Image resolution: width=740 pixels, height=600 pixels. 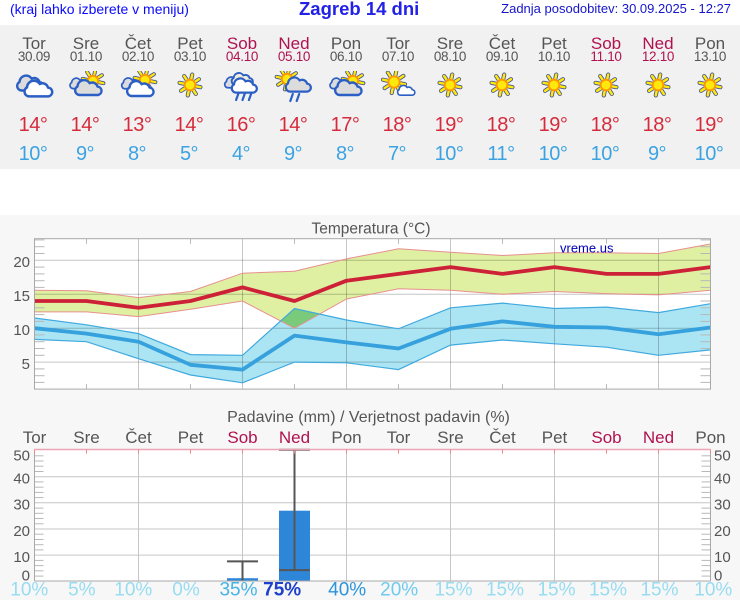 What do you see at coordinates (399, 590) in the screenshot?
I see `svg-text: 20%` at bounding box center [399, 590].